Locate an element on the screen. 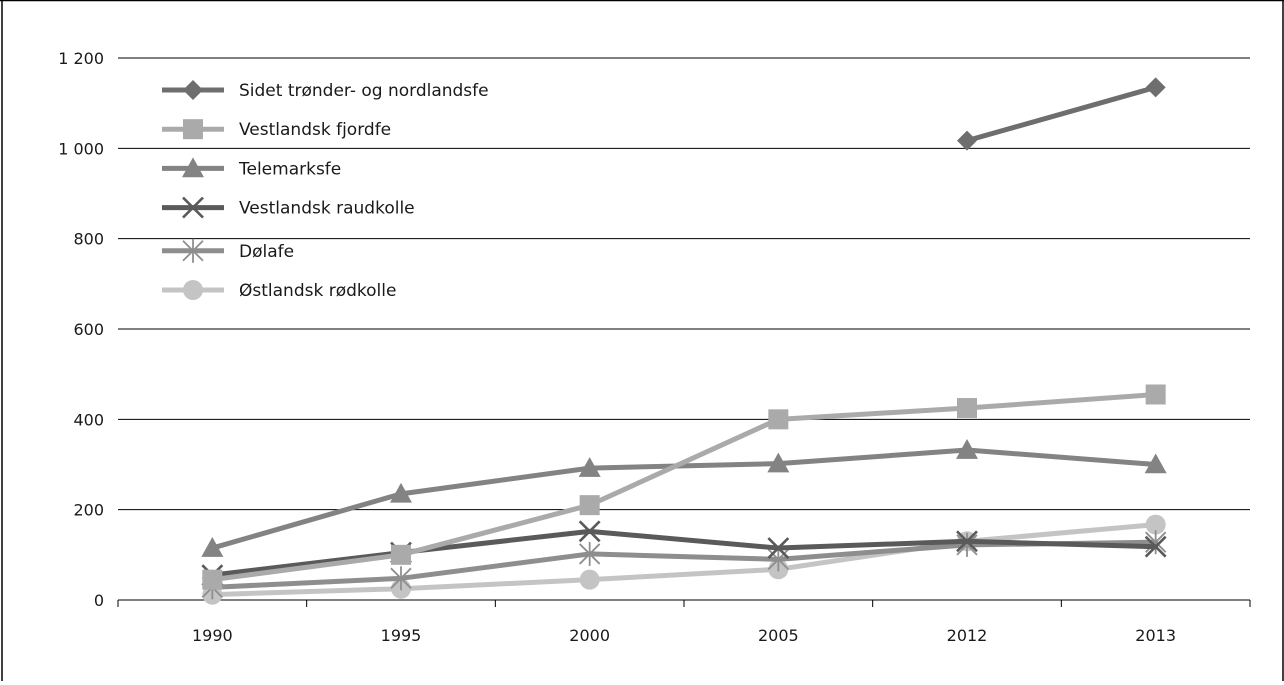 The width and height of the screenshot is (1284, 685). y-tick-label: 0 is located at coordinates (99, 600).